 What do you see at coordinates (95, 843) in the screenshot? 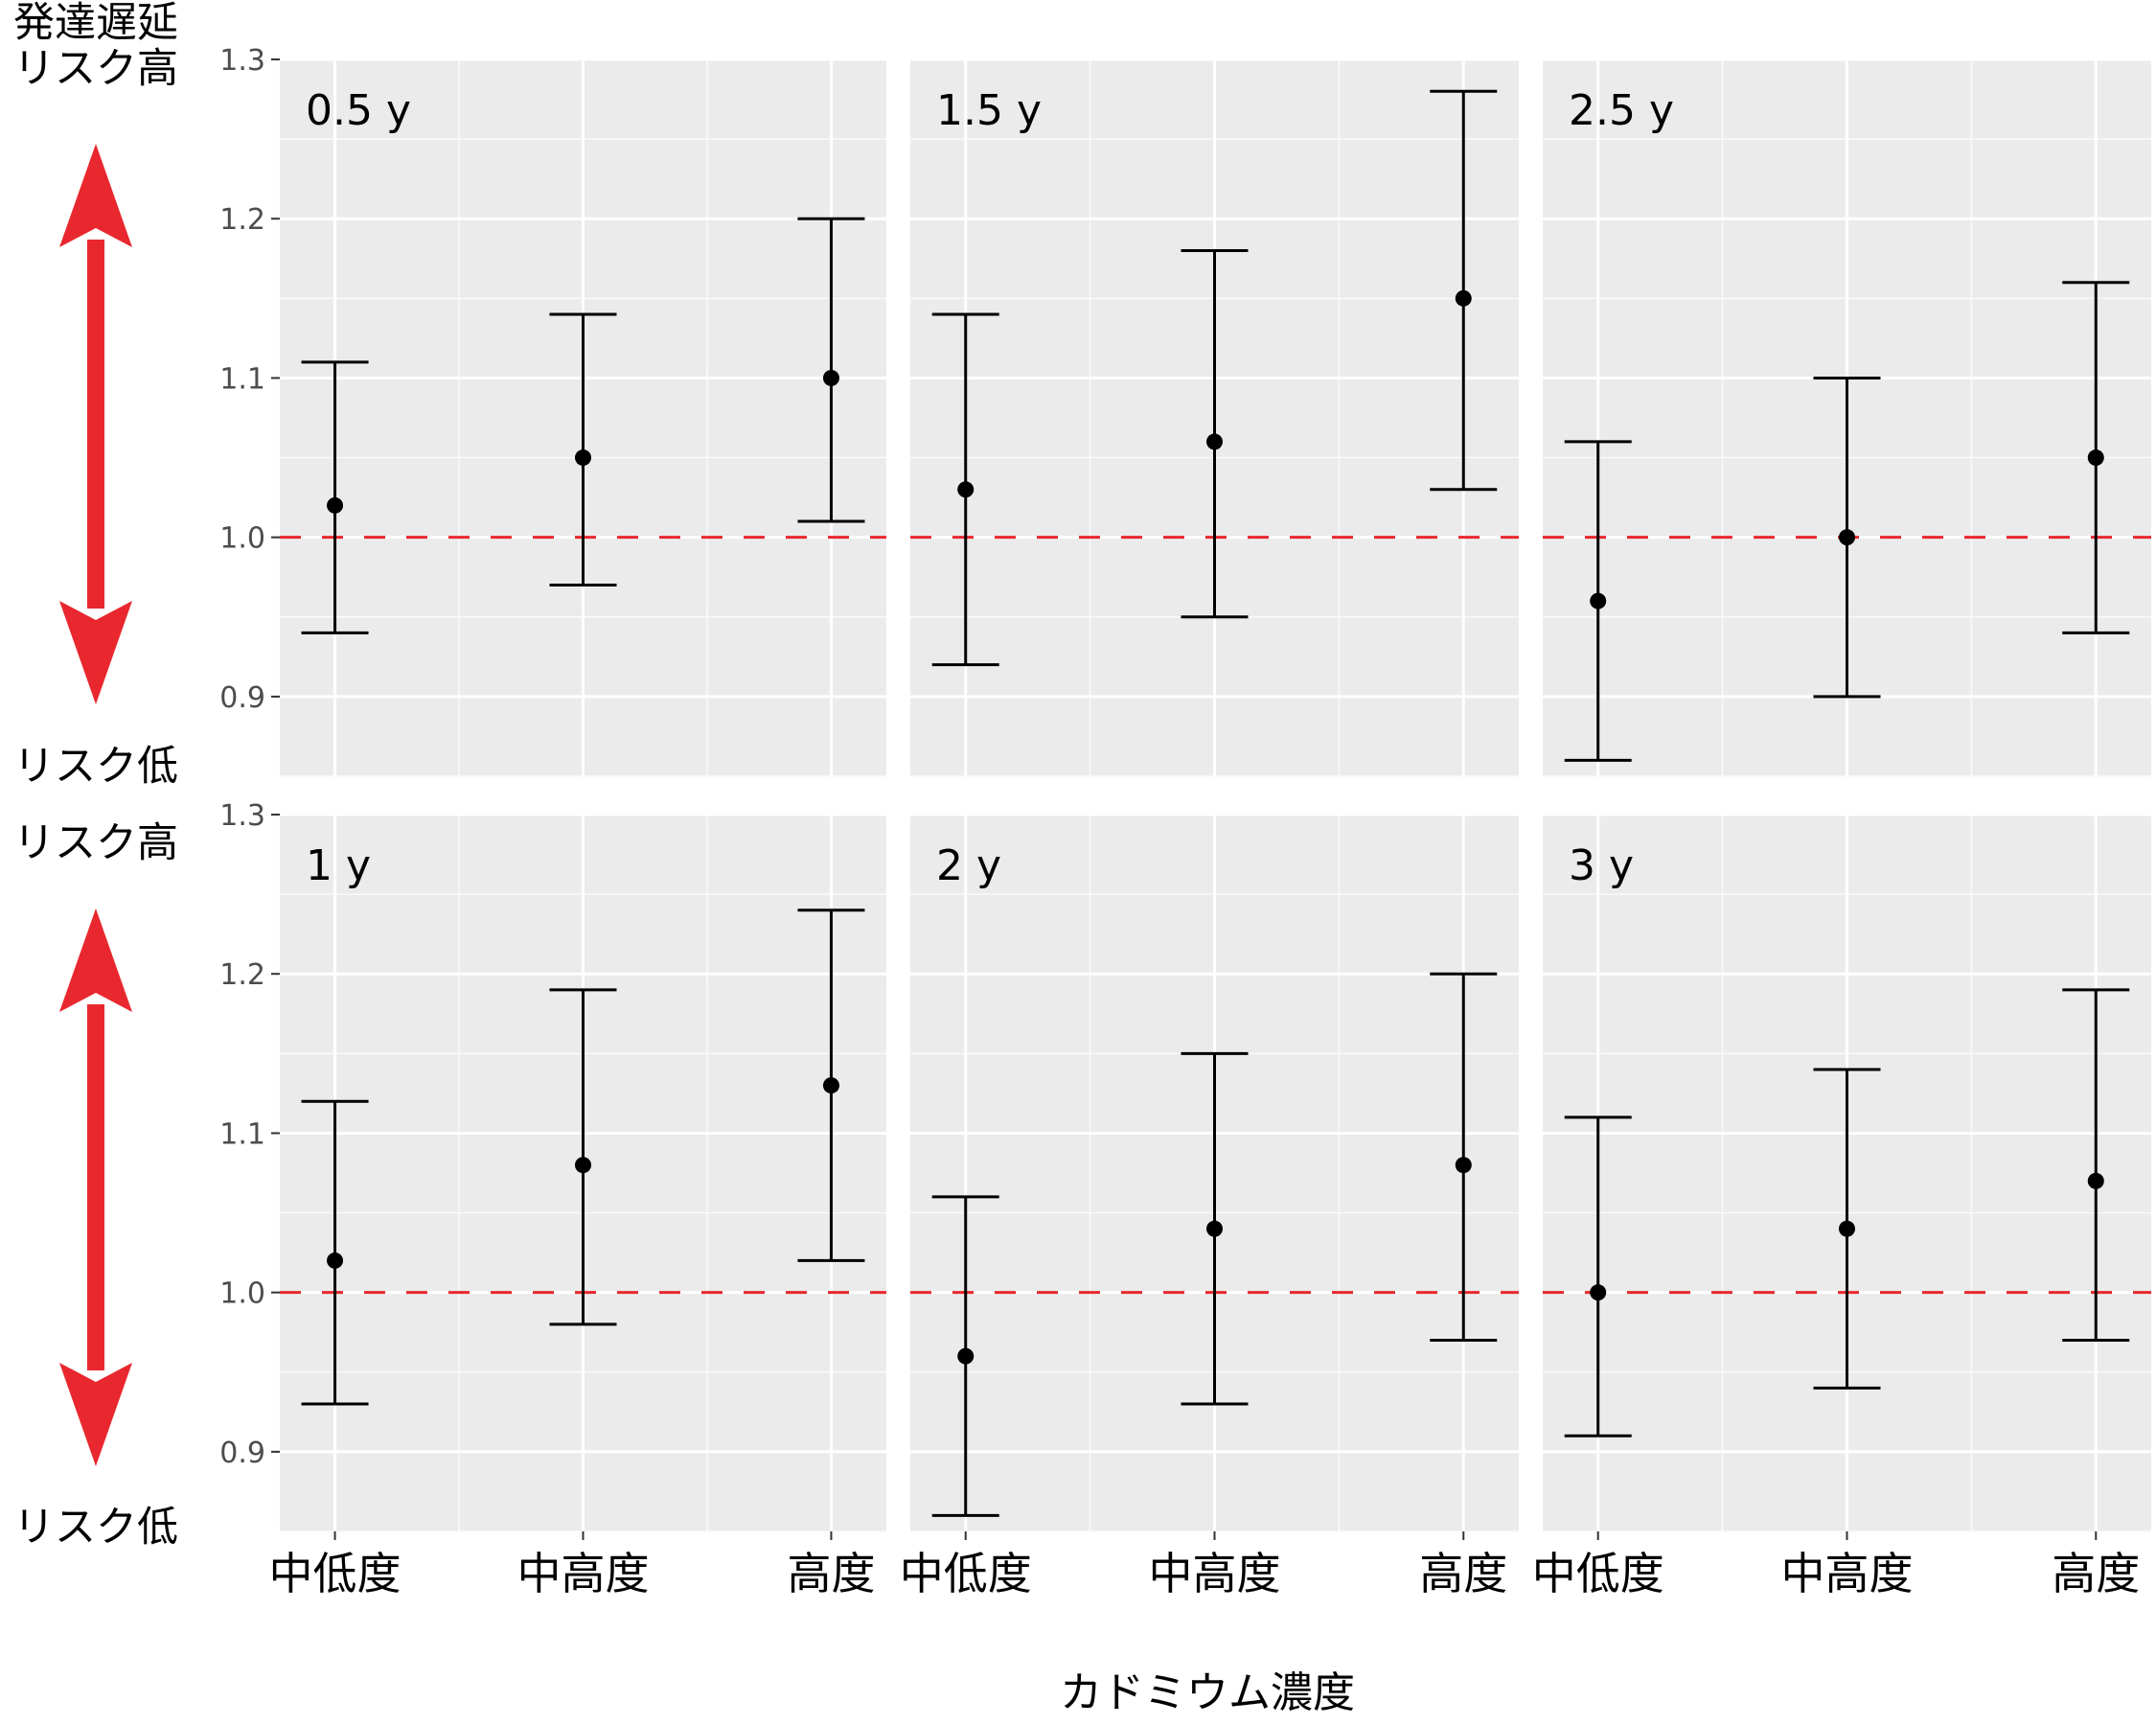
I see `risk-high-label-bottom: リスク高` at bounding box center [95, 843].